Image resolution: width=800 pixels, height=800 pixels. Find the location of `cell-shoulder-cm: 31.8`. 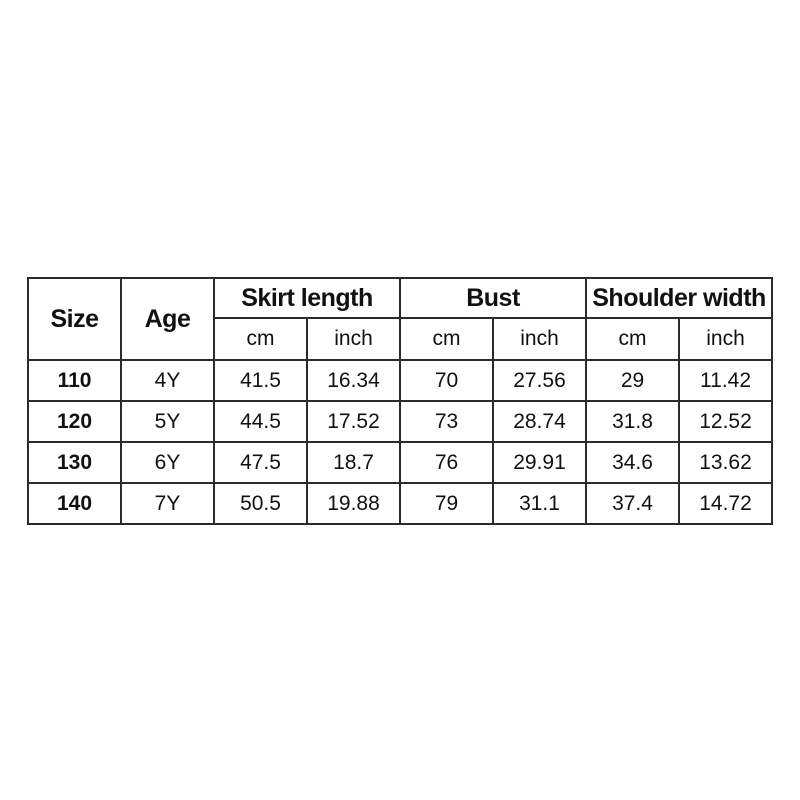

cell-shoulder-cm: 31.8 is located at coordinates (633, 421).